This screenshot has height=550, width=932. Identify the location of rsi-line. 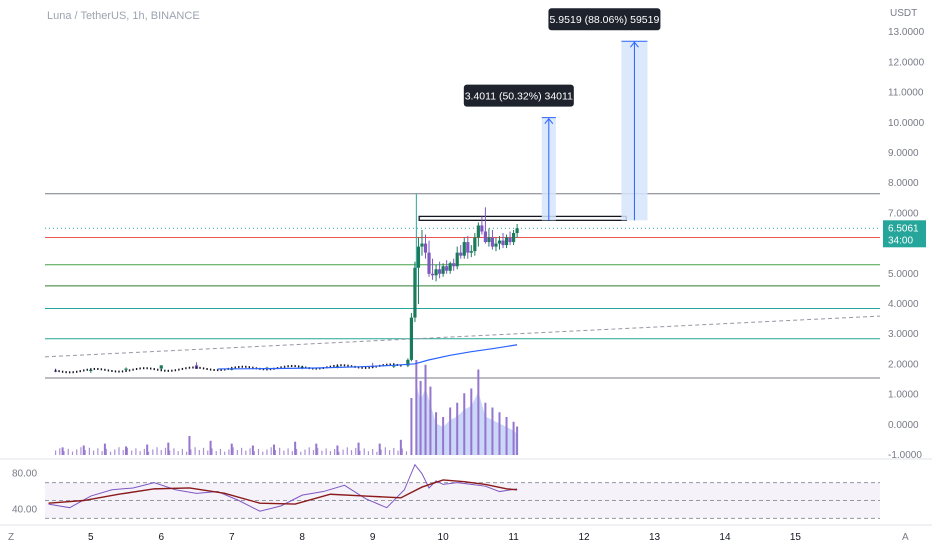
(283, 487).